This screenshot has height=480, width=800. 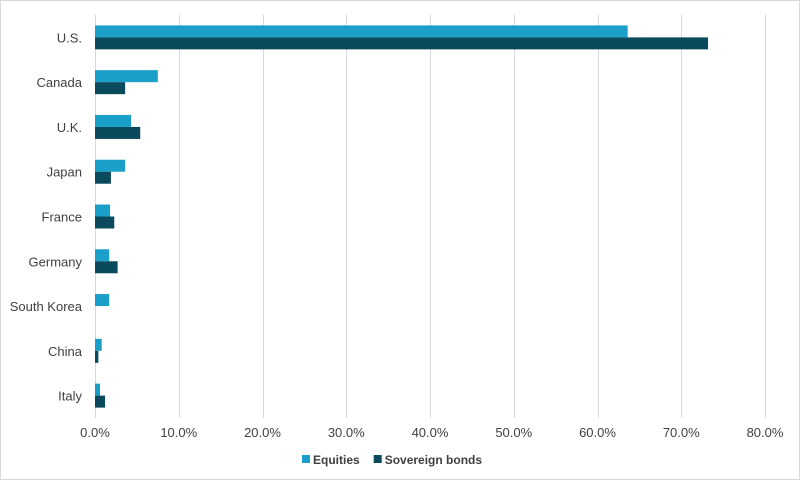 What do you see at coordinates (64, 172) in the screenshot?
I see `category-label: Japan` at bounding box center [64, 172].